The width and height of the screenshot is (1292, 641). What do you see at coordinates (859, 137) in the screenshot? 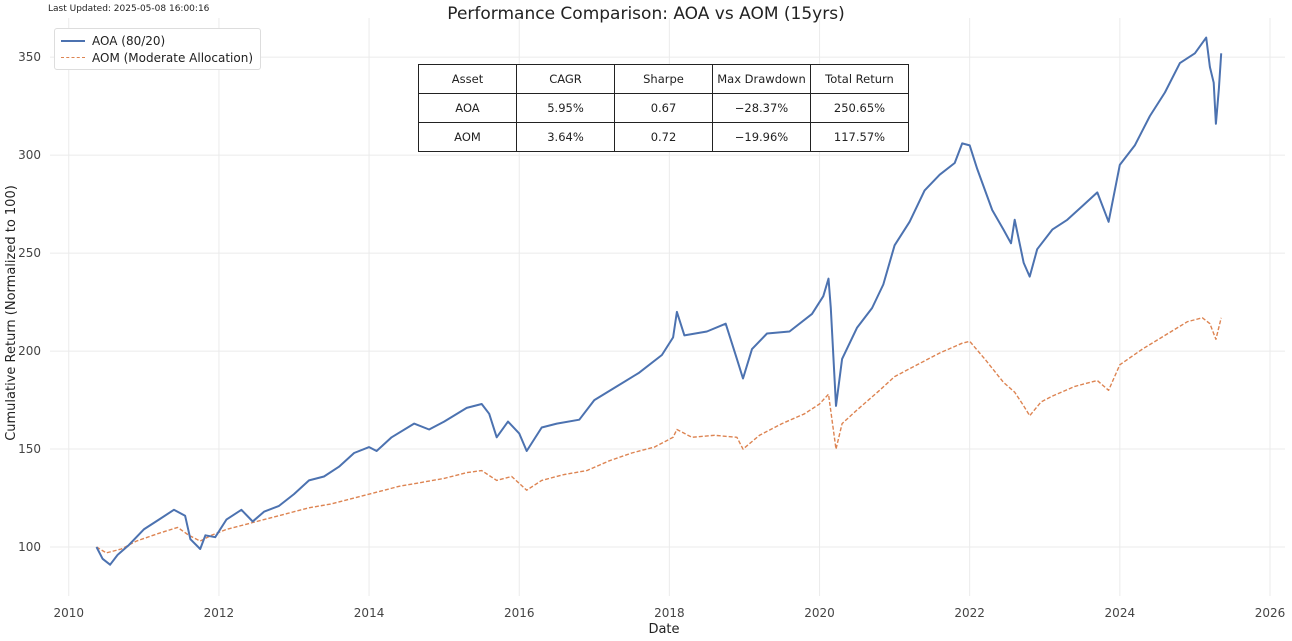
I see `table-cell: 117.57%` at bounding box center [859, 137].